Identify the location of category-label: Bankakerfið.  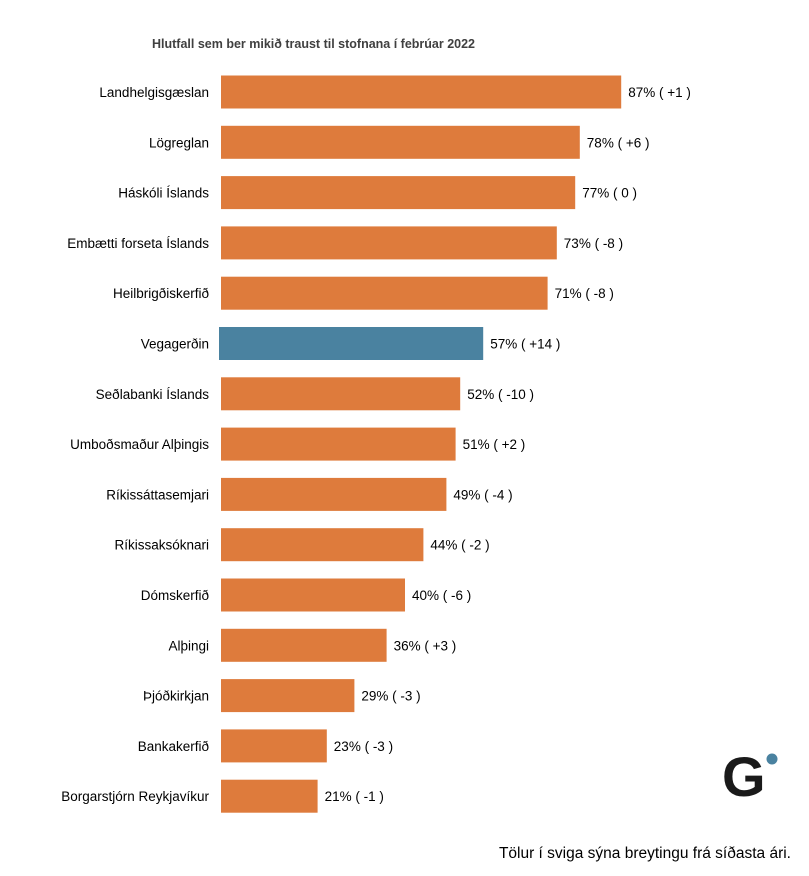
(173, 746).